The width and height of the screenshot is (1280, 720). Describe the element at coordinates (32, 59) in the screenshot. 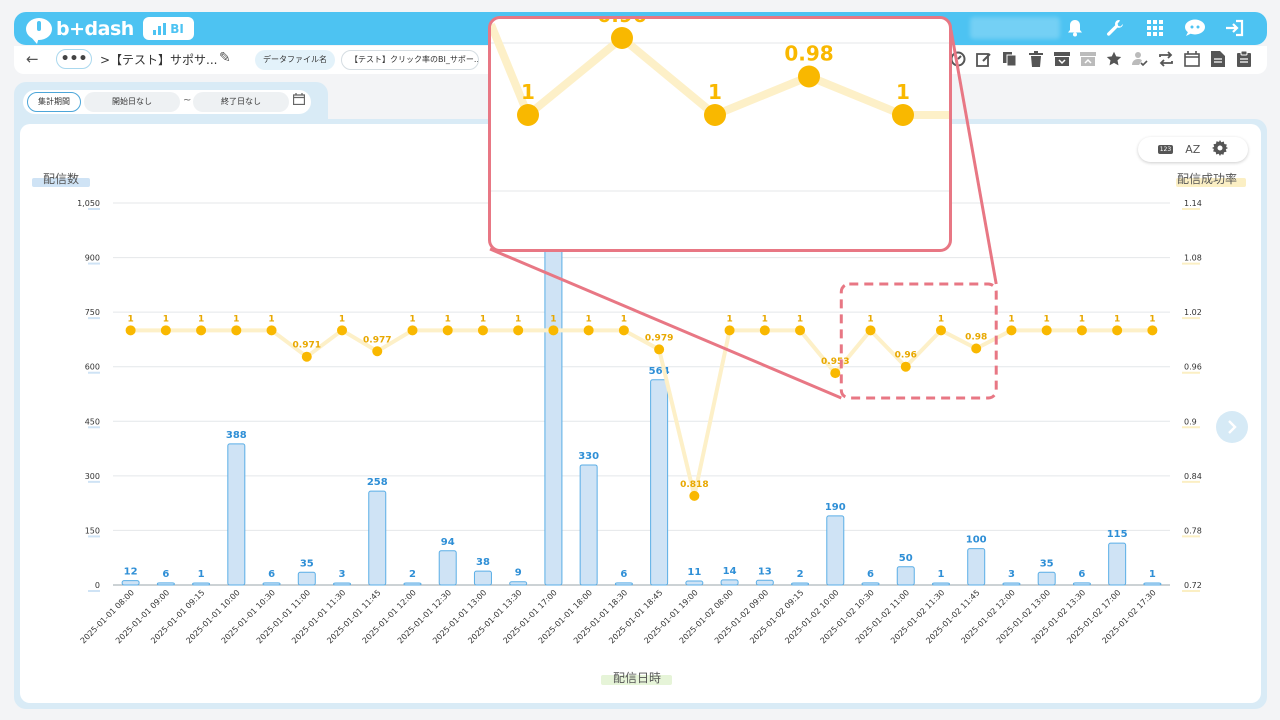

I see `back-arrow-icon: ←` at that location.